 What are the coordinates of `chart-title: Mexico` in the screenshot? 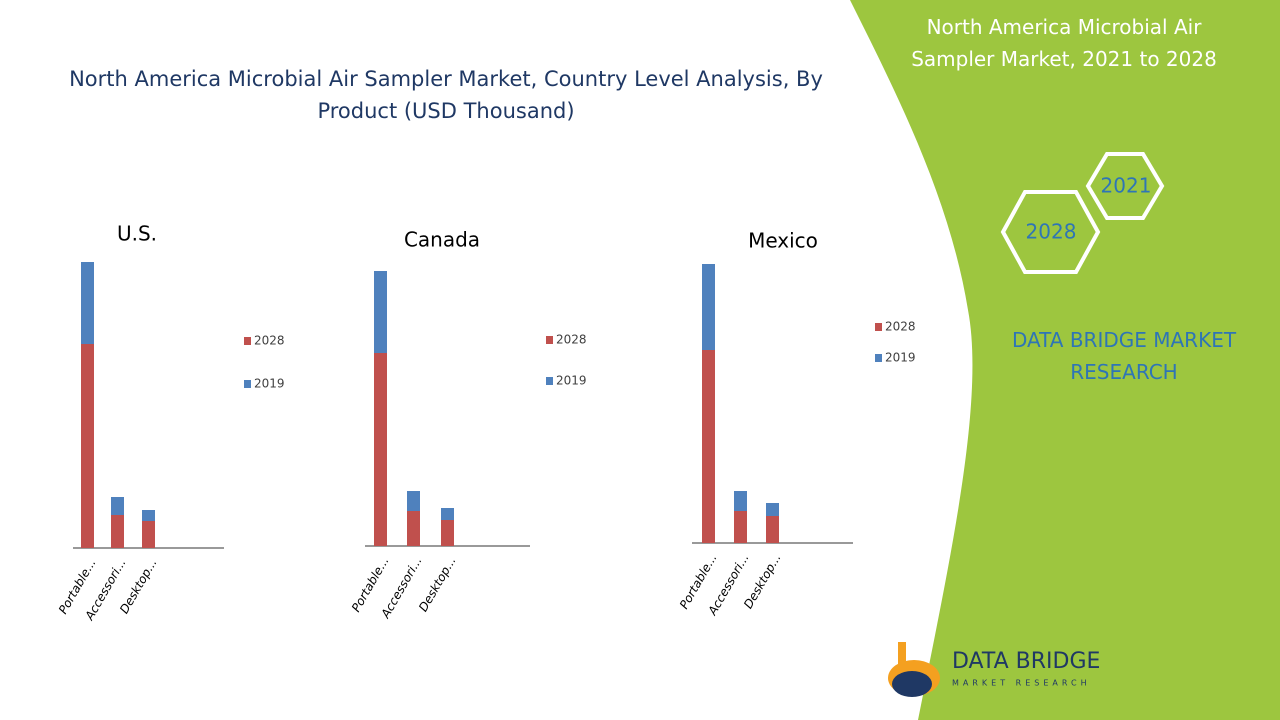 It's located at (783, 241).